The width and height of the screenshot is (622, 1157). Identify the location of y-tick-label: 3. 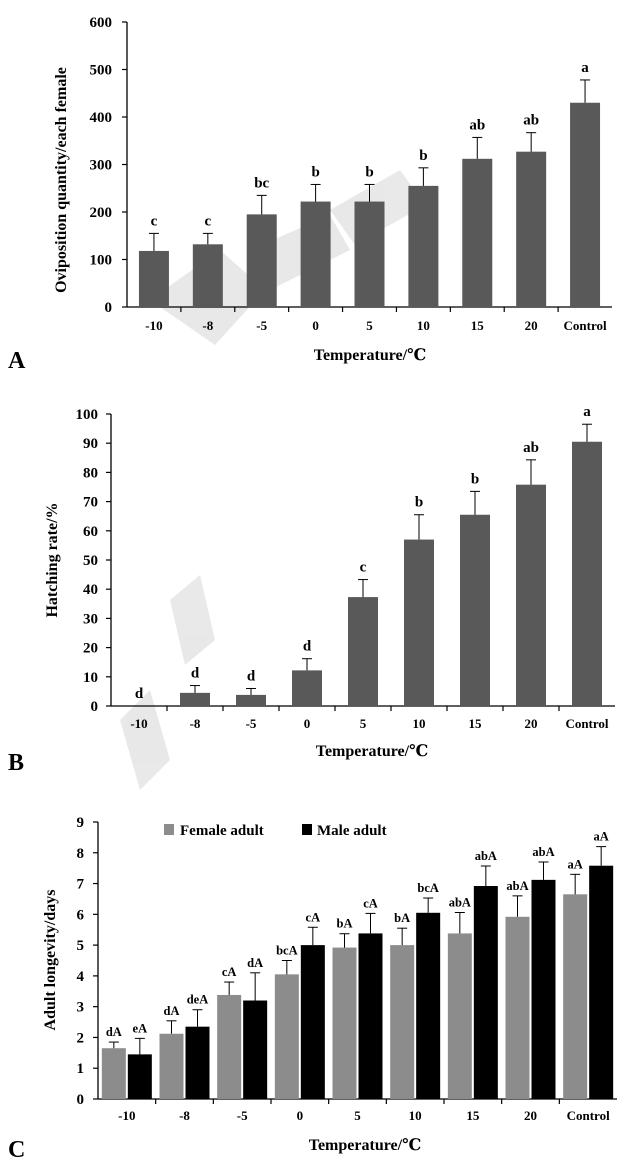
(81, 1008).